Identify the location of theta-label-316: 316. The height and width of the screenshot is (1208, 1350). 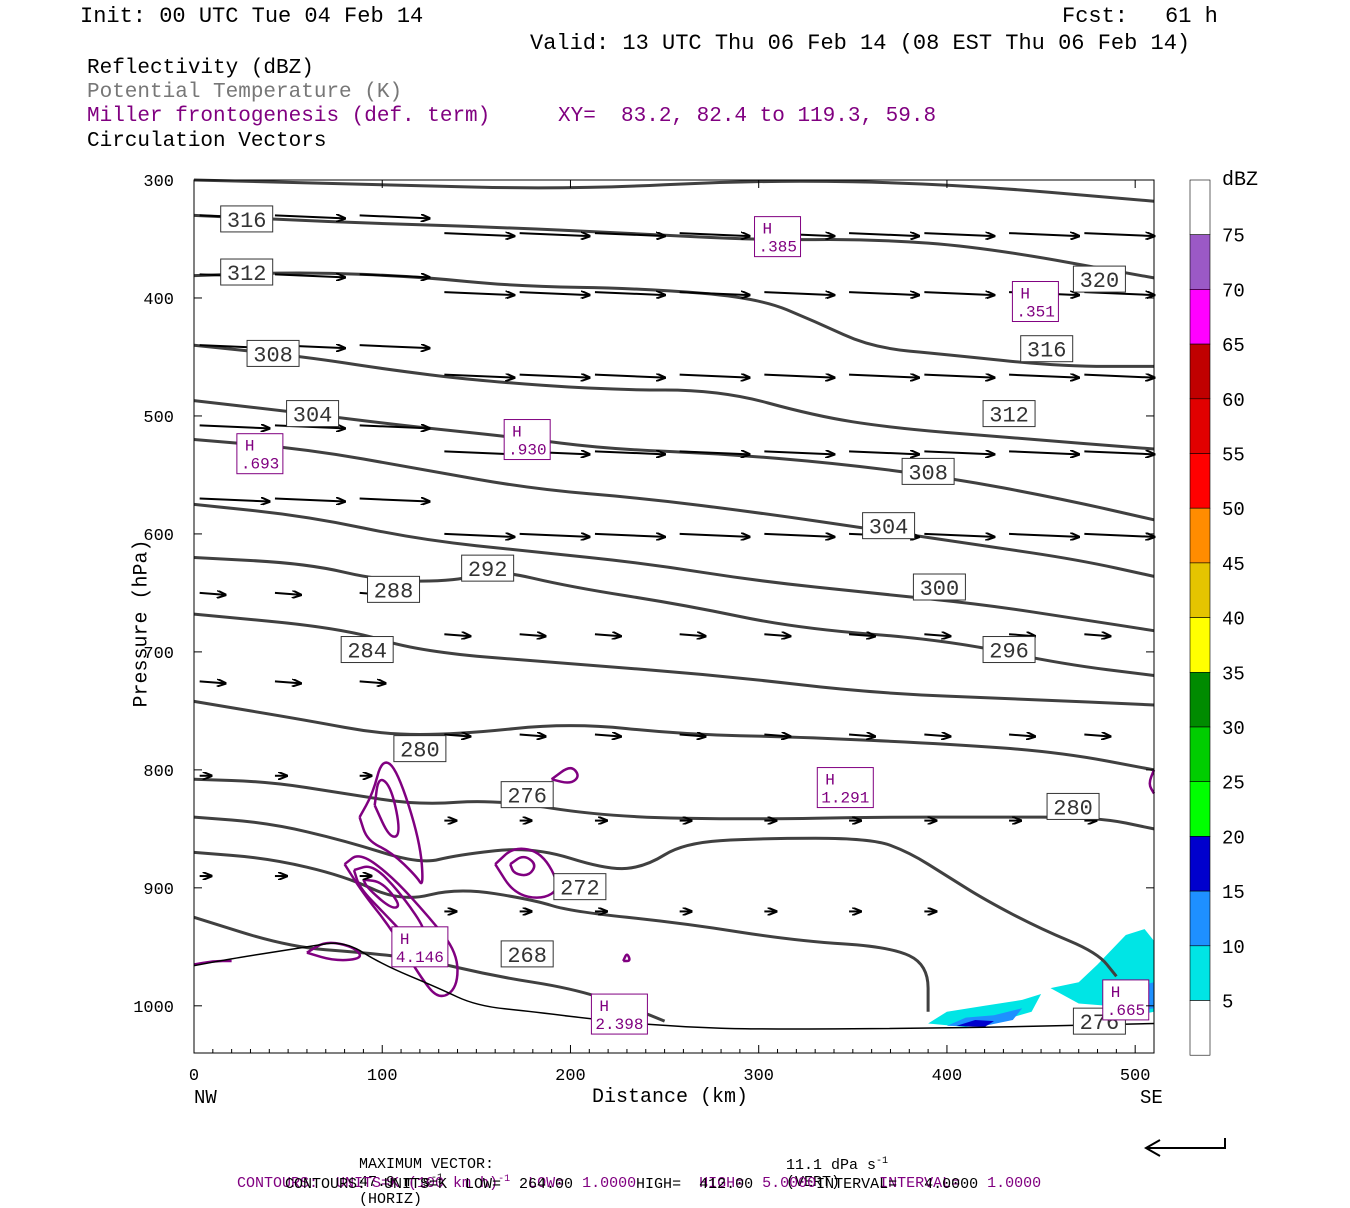
(1047, 349).